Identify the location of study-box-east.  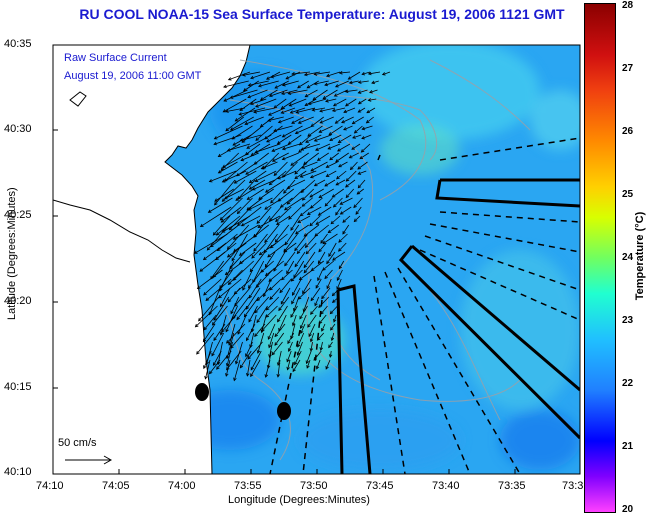
(507, 193).